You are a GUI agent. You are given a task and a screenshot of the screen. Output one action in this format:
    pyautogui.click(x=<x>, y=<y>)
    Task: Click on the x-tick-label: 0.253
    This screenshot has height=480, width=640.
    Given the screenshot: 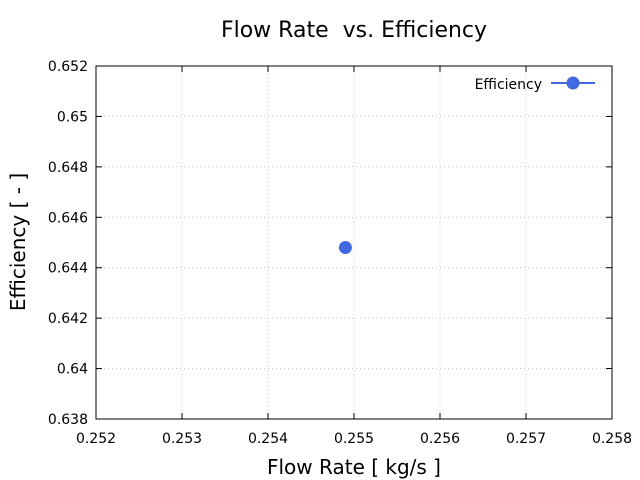 What is the action you would take?
    pyautogui.click(x=182, y=439)
    